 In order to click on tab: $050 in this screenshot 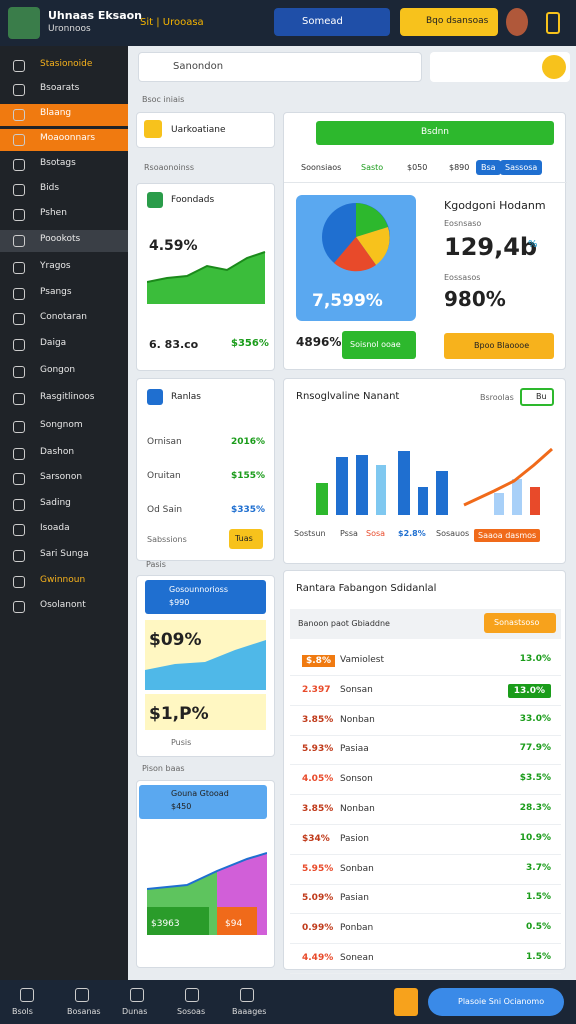, I will do `click(417, 167)`.